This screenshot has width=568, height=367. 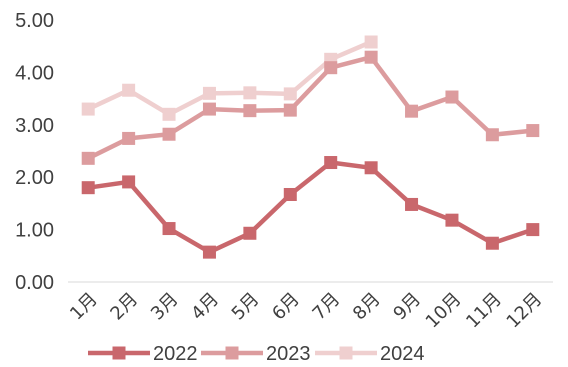 What do you see at coordinates (34, 21) in the screenshot?
I see `y-tick-label: 5.00` at bounding box center [34, 21].